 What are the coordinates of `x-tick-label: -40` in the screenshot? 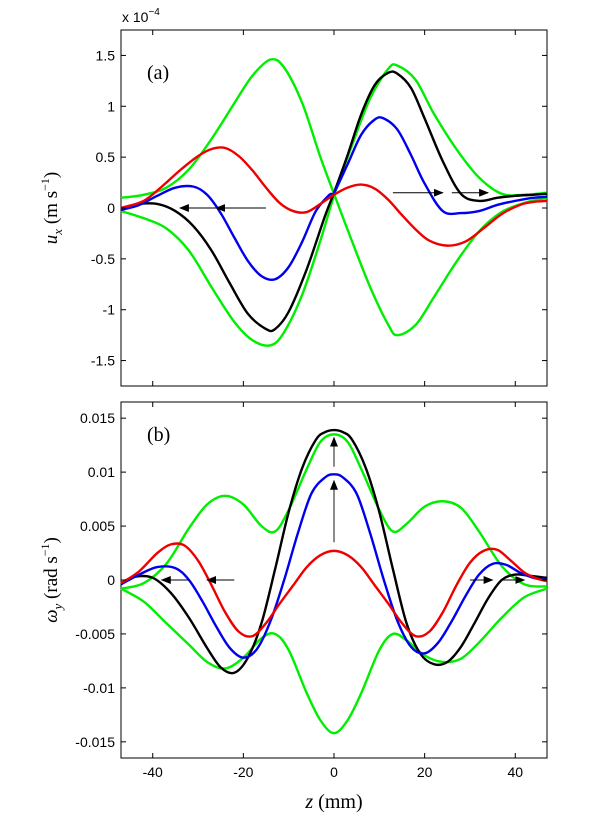 It's located at (153, 772).